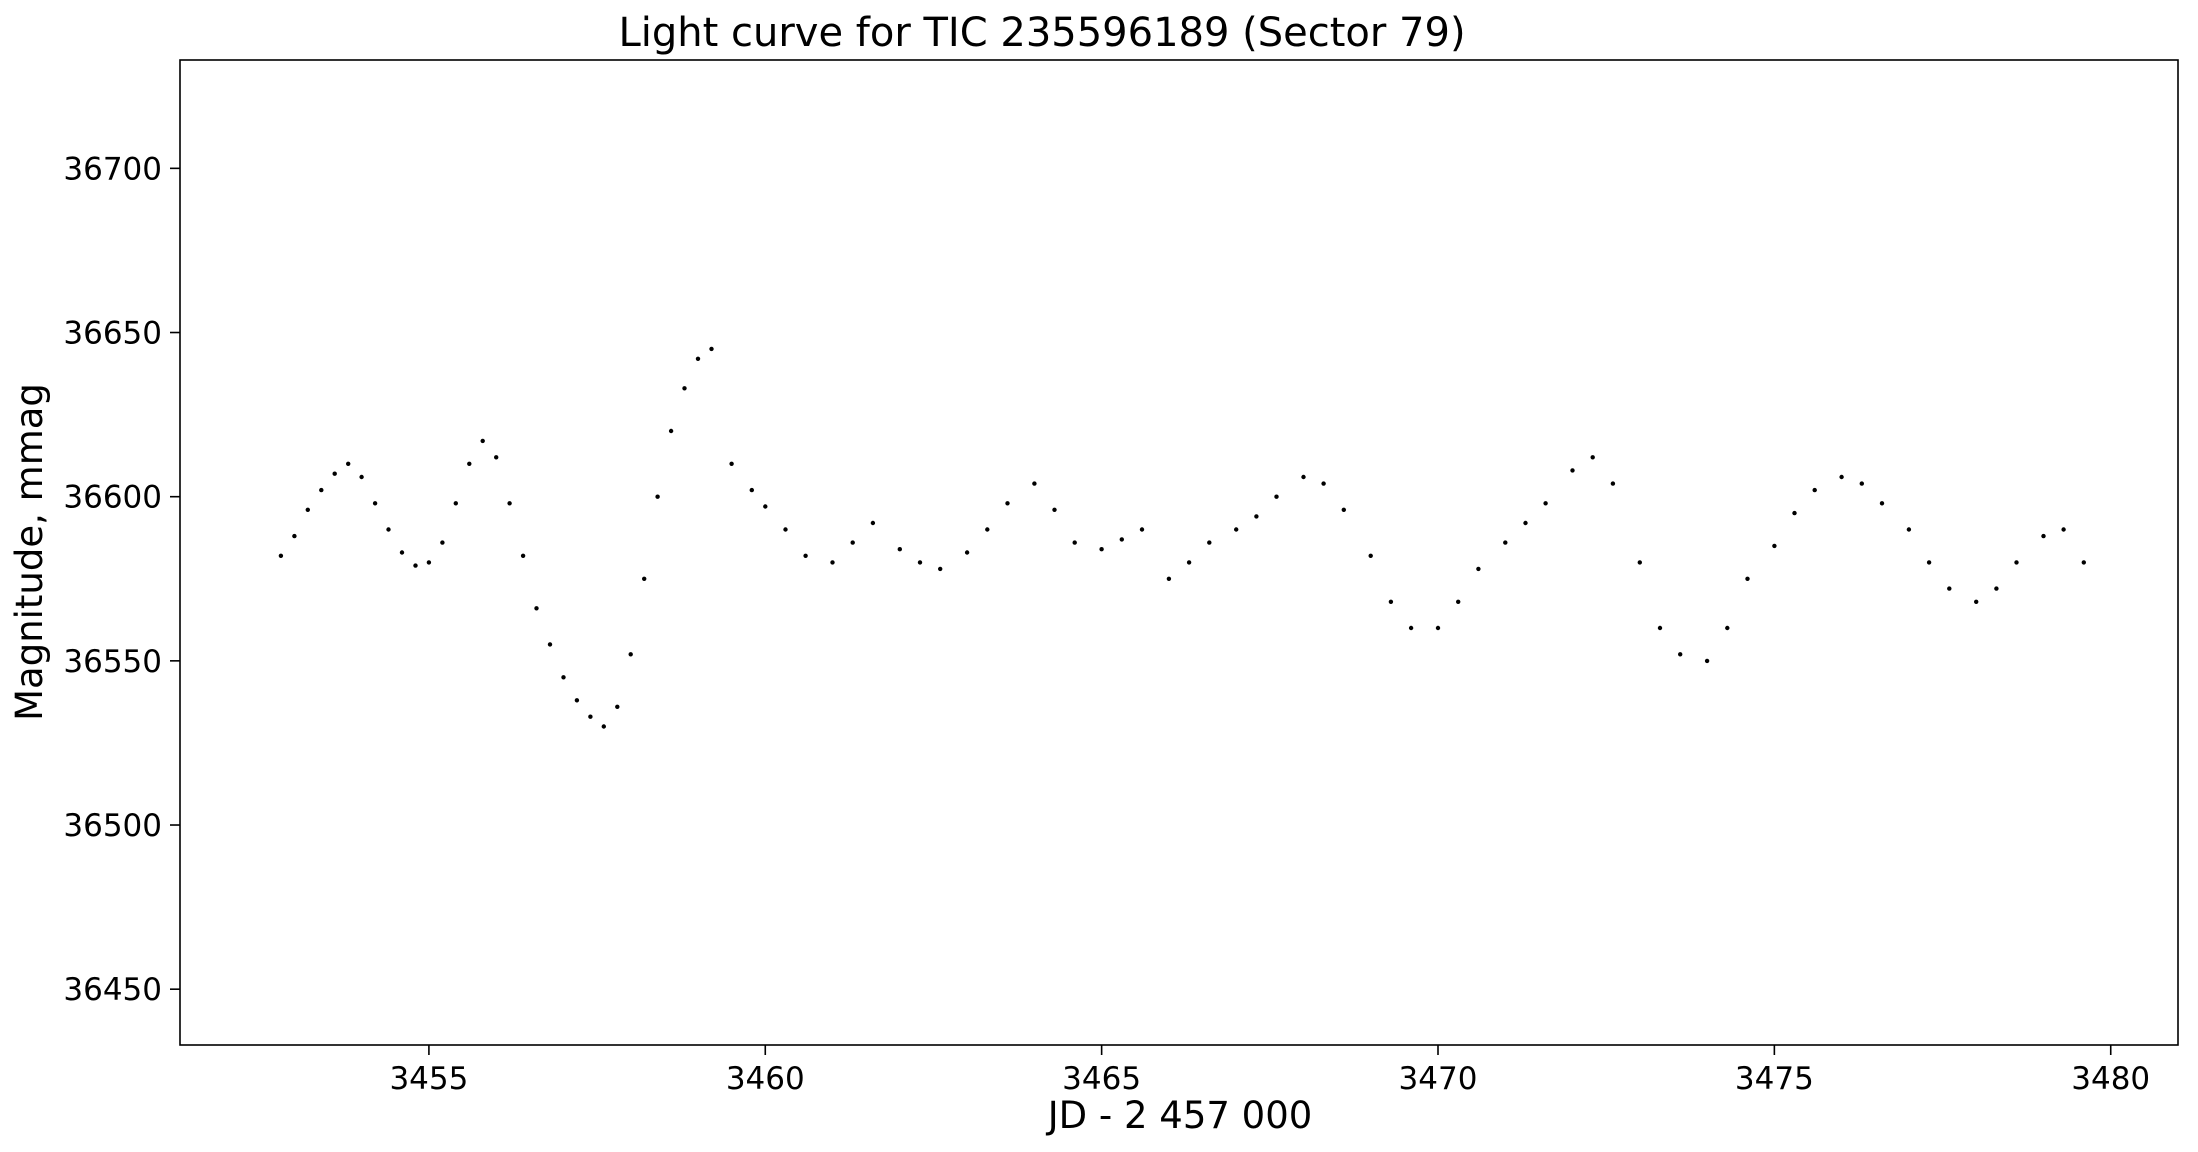 The height and width of the screenshot is (1152, 2198). I want to click on x-tick-label: 3480, so click(2110, 1079).